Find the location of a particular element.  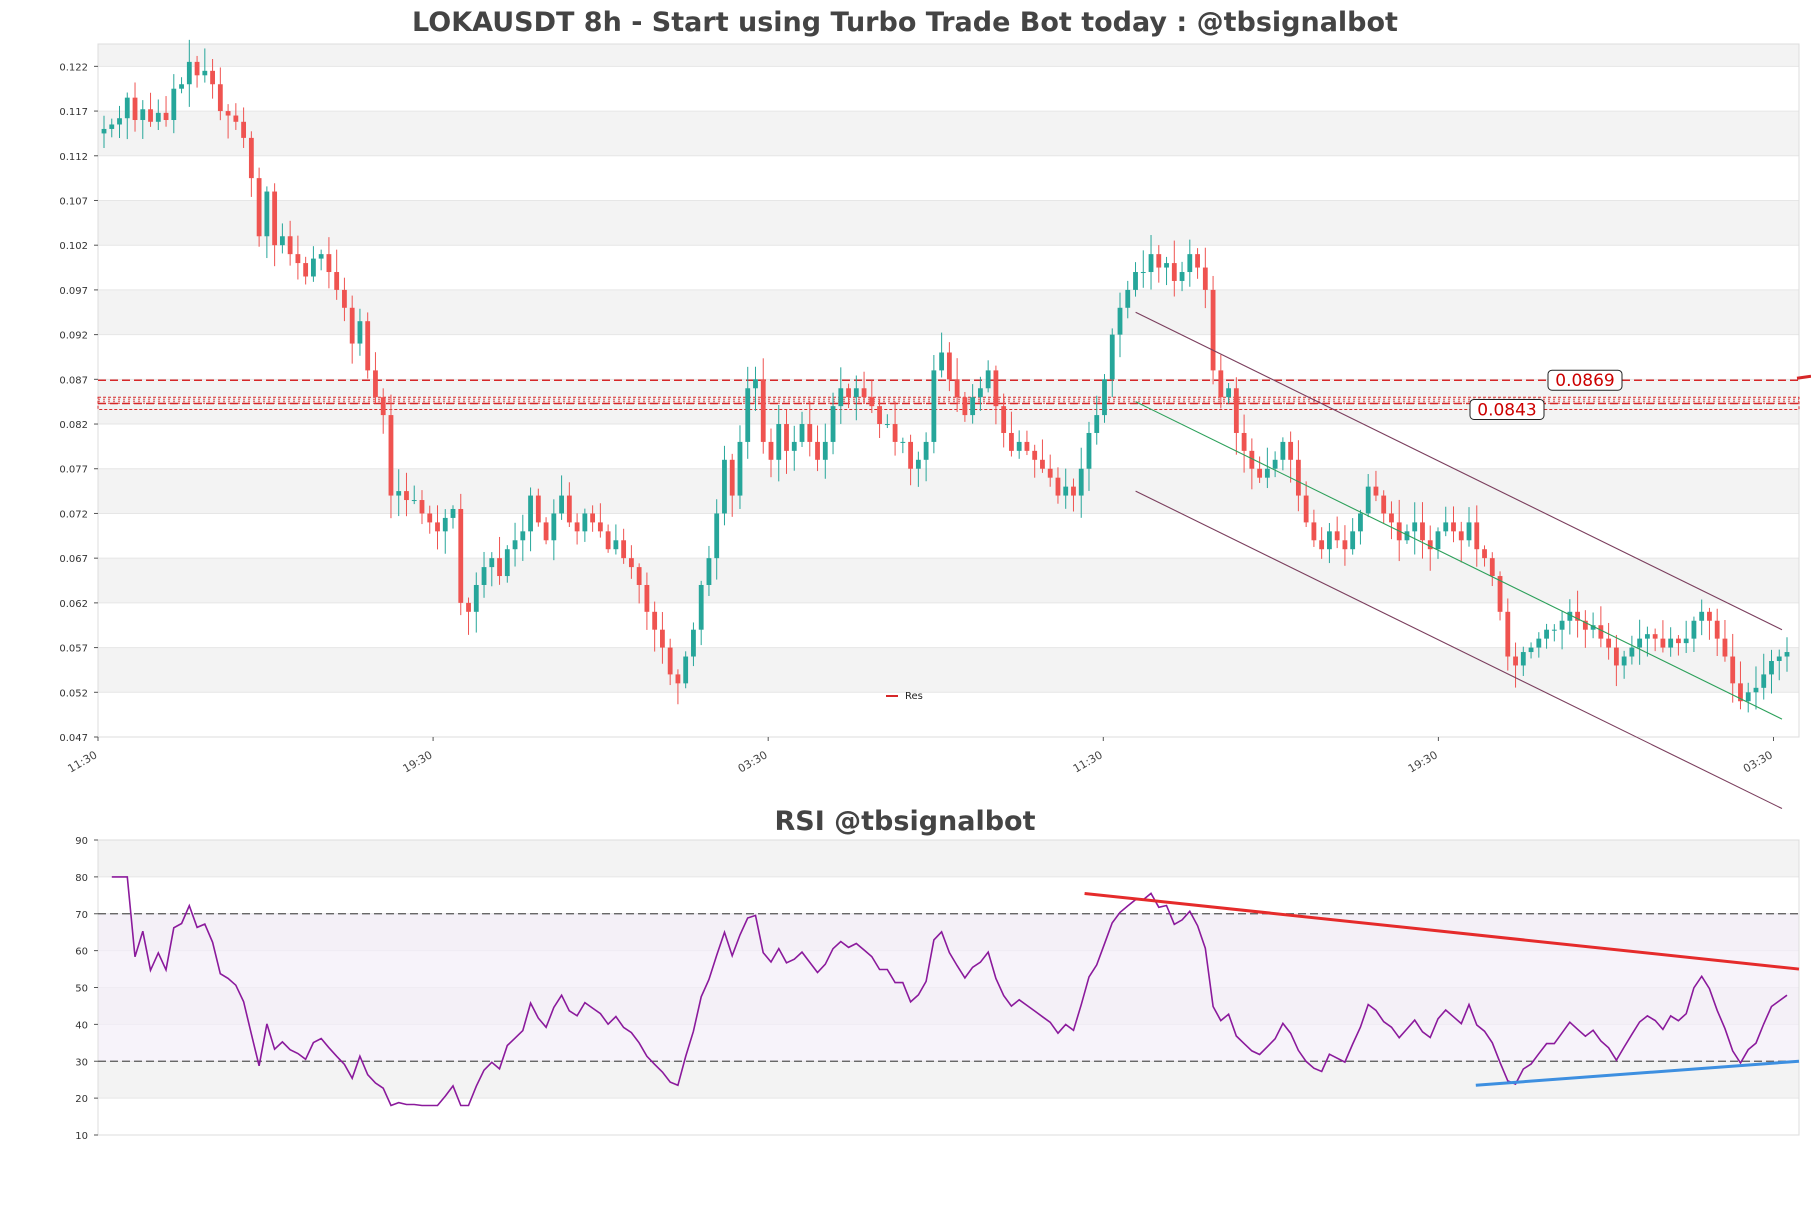

price-y-tick-label: 0.122 is located at coordinates (73, 67).